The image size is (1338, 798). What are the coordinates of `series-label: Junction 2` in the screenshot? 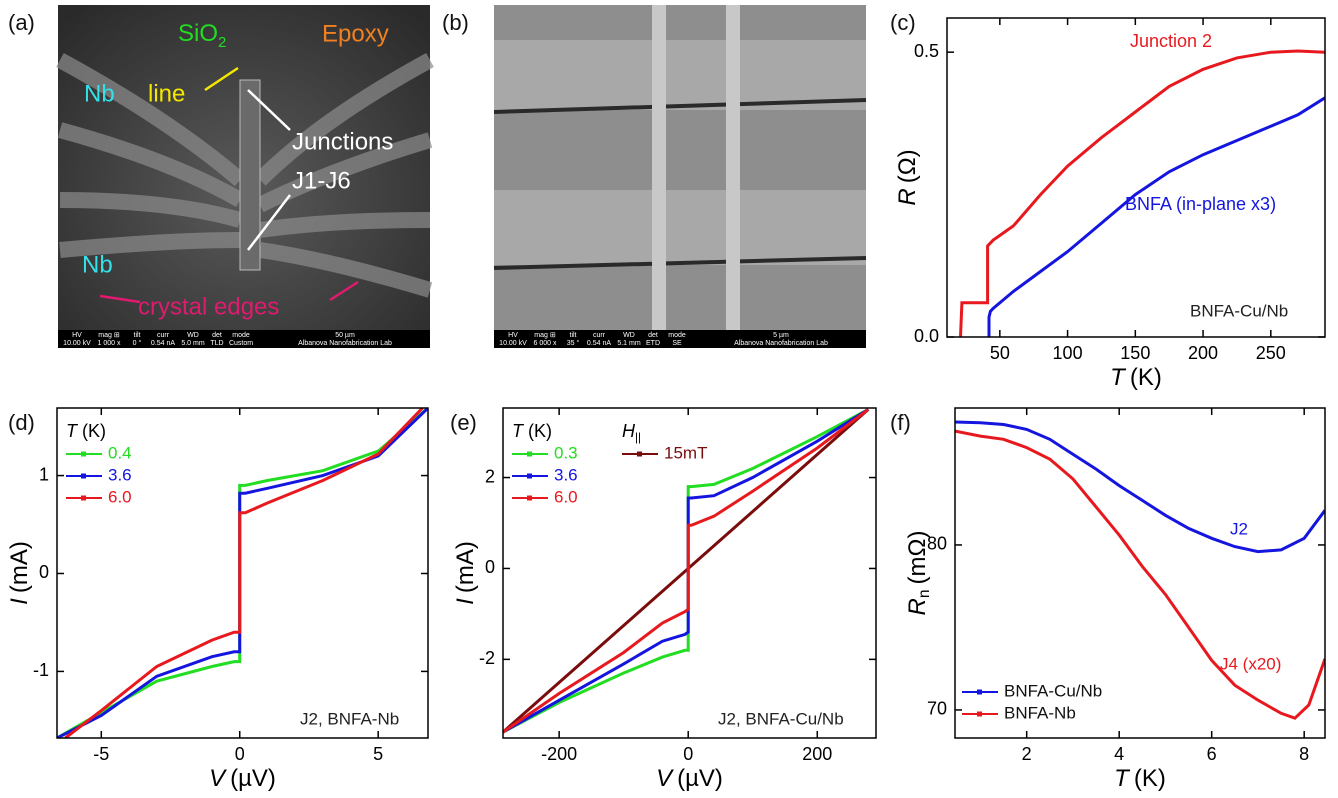 It's located at (1171, 41).